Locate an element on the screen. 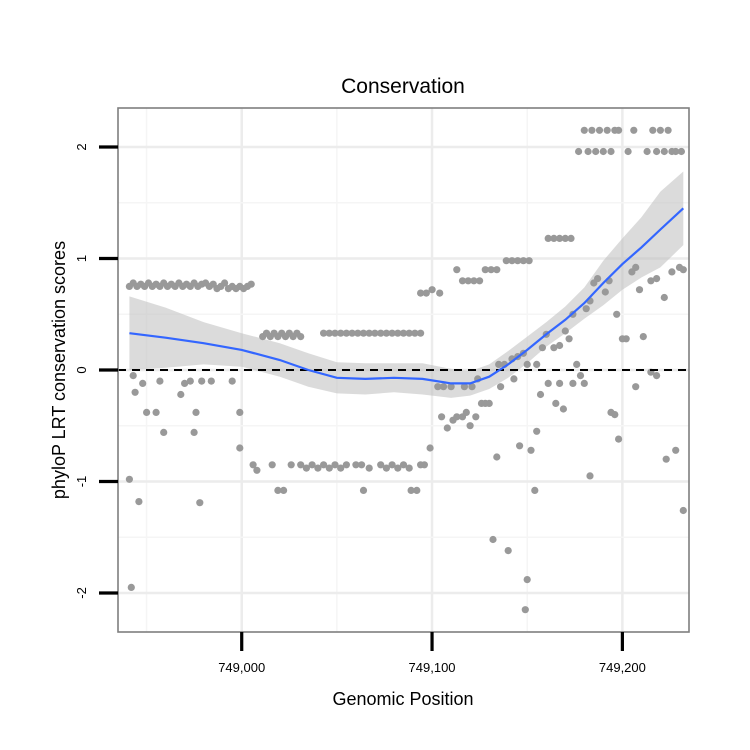 Image resolution: width=750 pixels, height=750 pixels. x-tick-label: 749,000 is located at coordinates (241, 667).